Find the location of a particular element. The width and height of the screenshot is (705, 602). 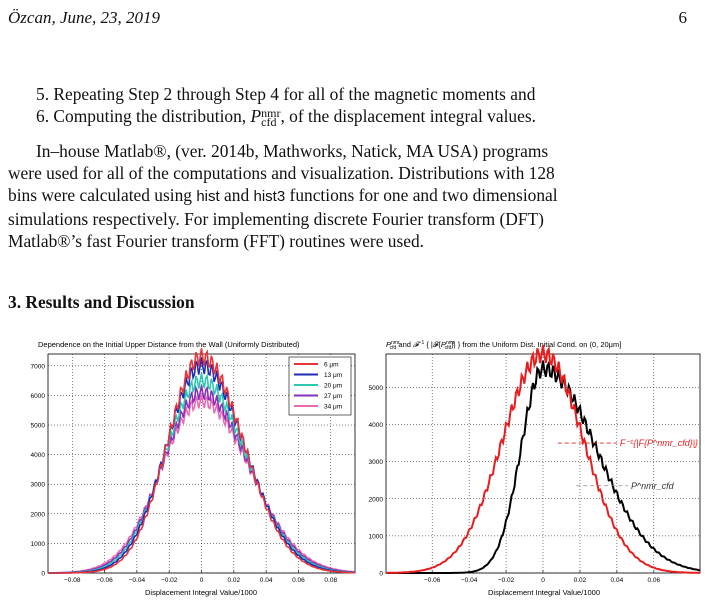

legend-label: 20 μm is located at coordinates (333, 386).